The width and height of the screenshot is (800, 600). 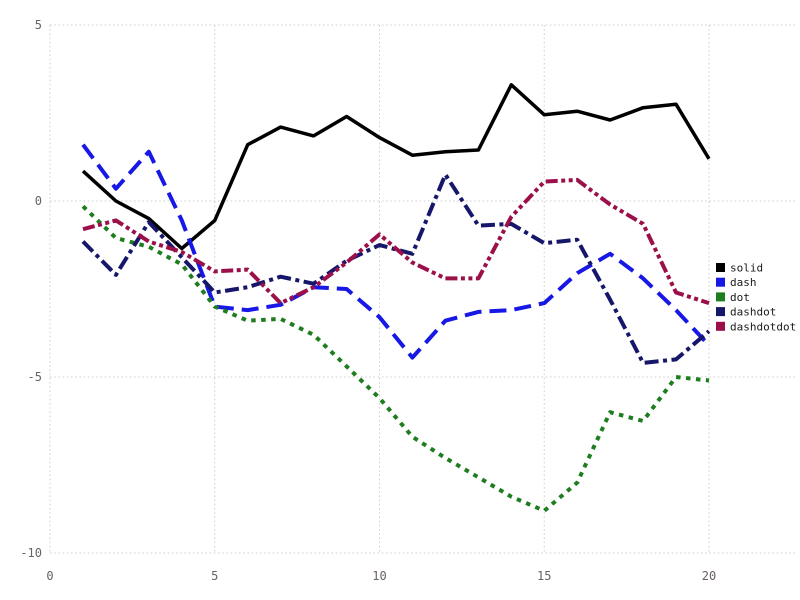 I want to click on legend-label-dashdotdot: dashdotdot, so click(x=763, y=326).